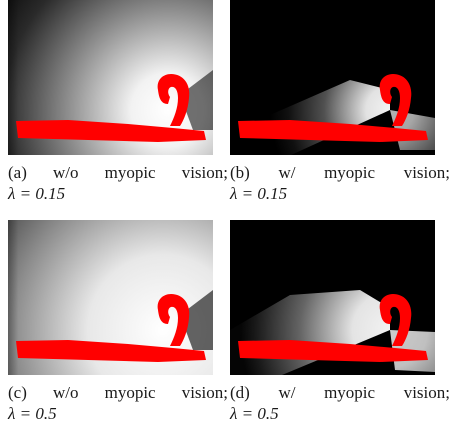  What do you see at coordinates (240, 172) in the screenshot?
I see `caption-label: (b)` at bounding box center [240, 172].